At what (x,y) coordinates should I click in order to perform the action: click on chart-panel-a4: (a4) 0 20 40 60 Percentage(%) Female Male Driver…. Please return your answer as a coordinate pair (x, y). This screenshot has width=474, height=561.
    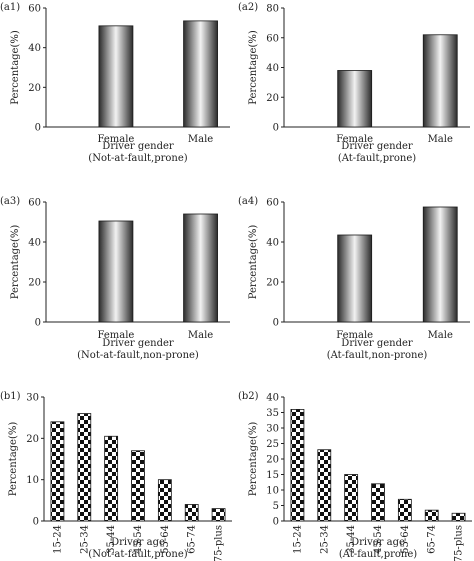
    Looking at the image, I should click on (354, 278).